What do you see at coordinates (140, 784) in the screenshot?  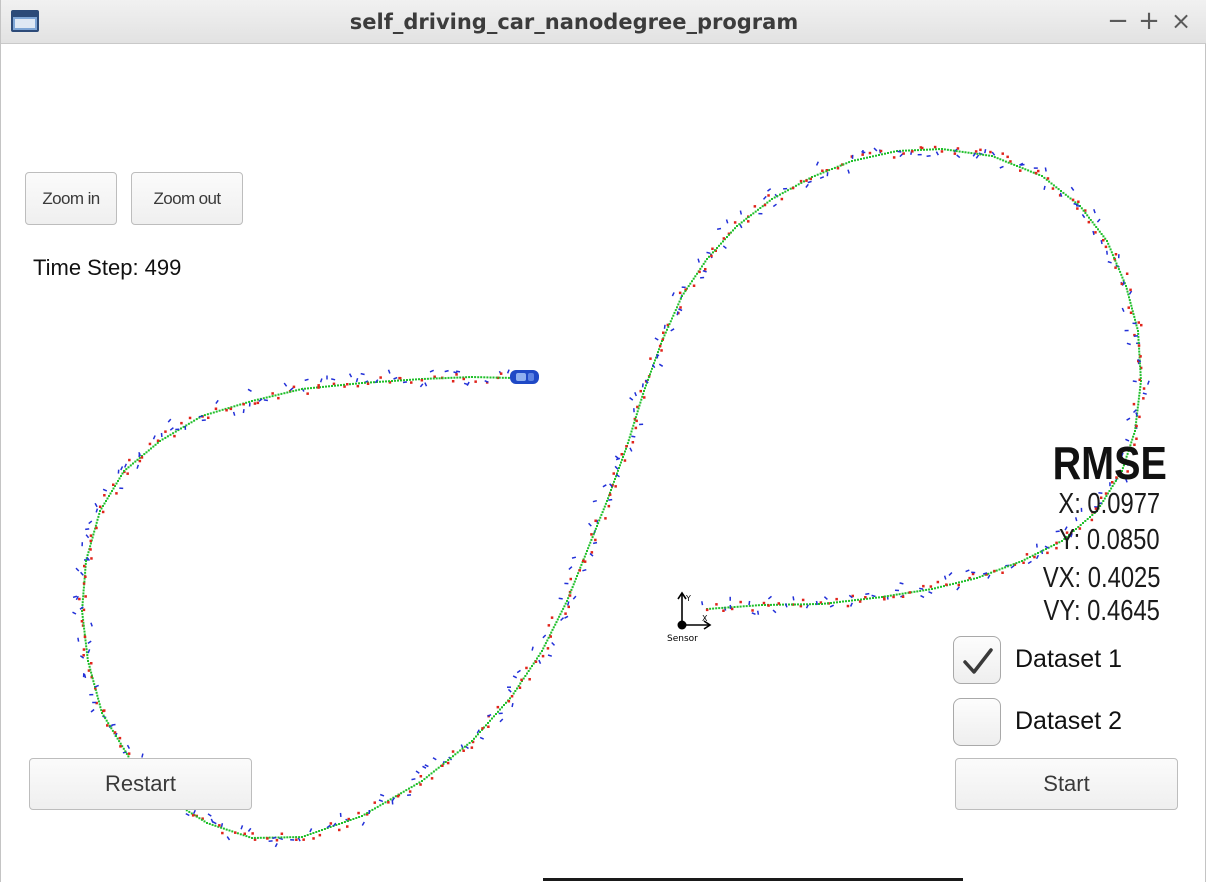 I see `restart-button: Restart` at bounding box center [140, 784].